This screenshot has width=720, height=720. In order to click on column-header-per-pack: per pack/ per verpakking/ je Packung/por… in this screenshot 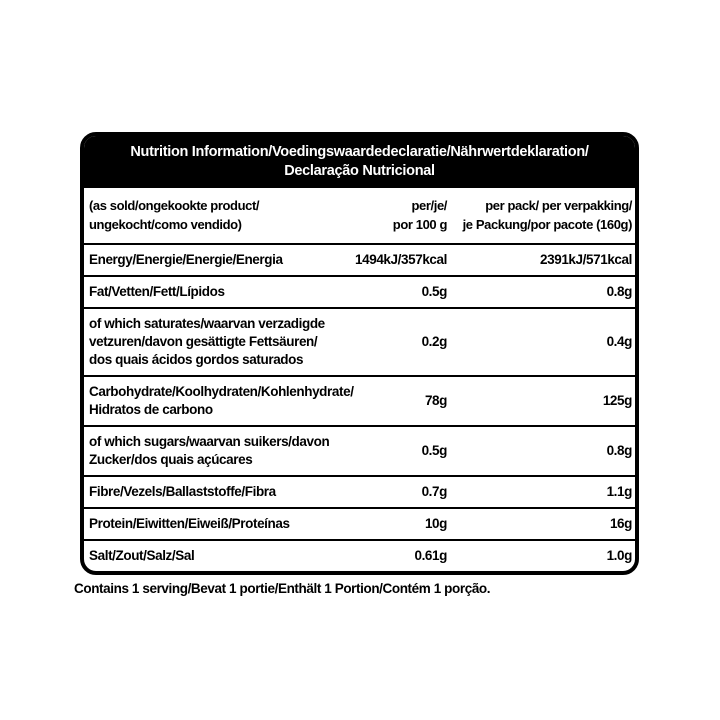, I will do `click(541, 215)`.